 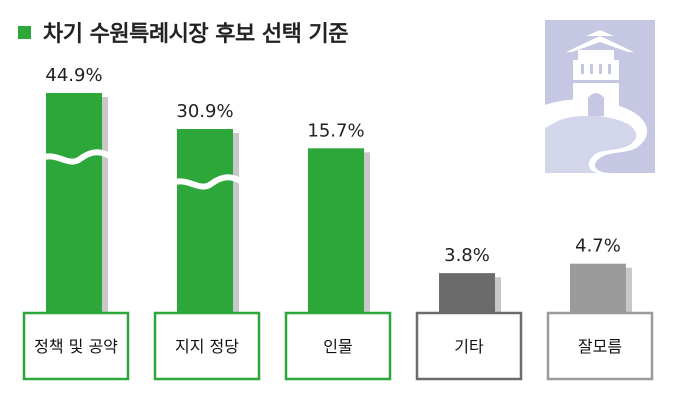 I want to click on fortress-gate-illustration, so click(x=600, y=96).